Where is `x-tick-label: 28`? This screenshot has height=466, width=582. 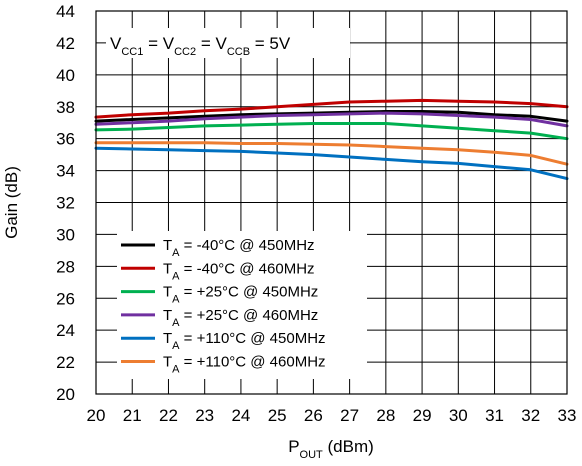
x-tick-label: 28 is located at coordinates (385, 415).